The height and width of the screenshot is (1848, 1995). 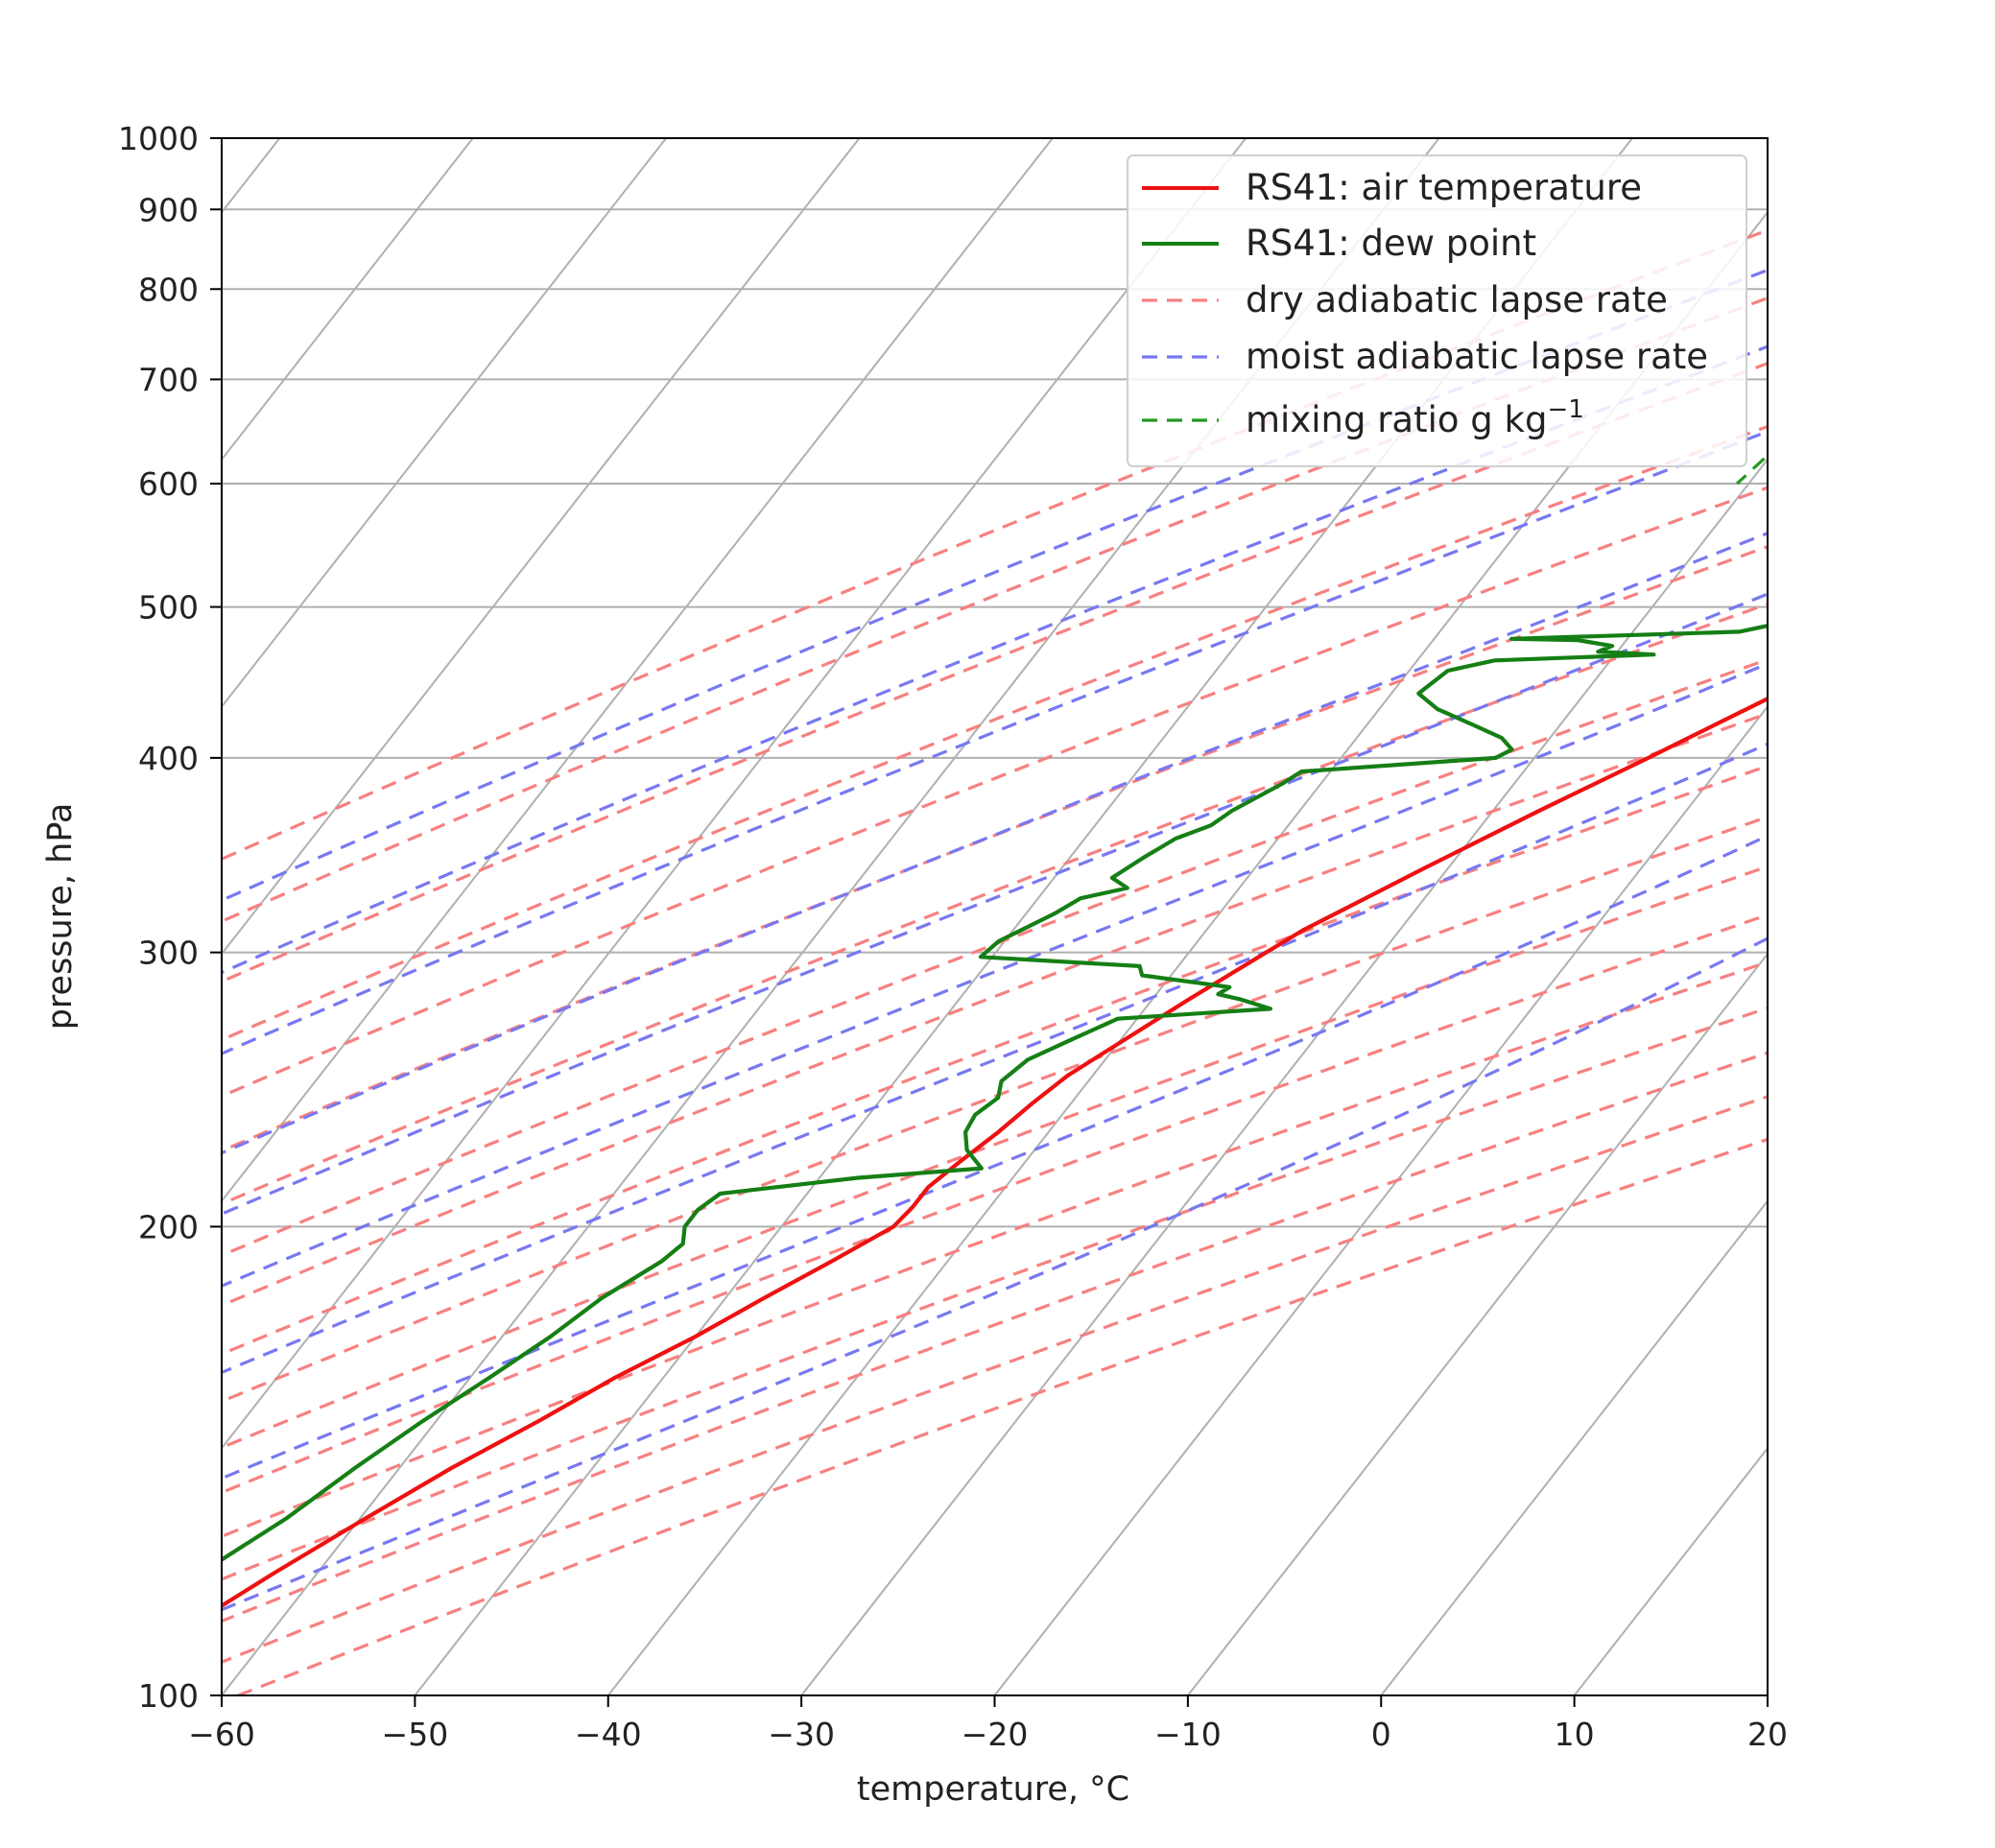 What do you see at coordinates (168, 758) in the screenshot?
I see `y-tick-label: 400` at bounding box center [168, 758].